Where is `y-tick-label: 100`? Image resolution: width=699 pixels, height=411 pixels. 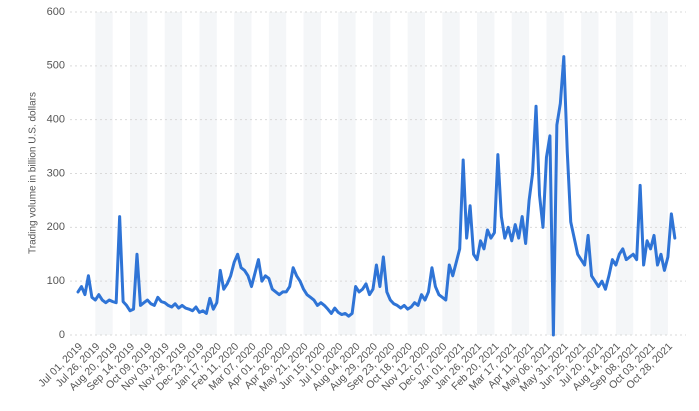
y-tick-label: 100 is located at coordinates (56, 281).